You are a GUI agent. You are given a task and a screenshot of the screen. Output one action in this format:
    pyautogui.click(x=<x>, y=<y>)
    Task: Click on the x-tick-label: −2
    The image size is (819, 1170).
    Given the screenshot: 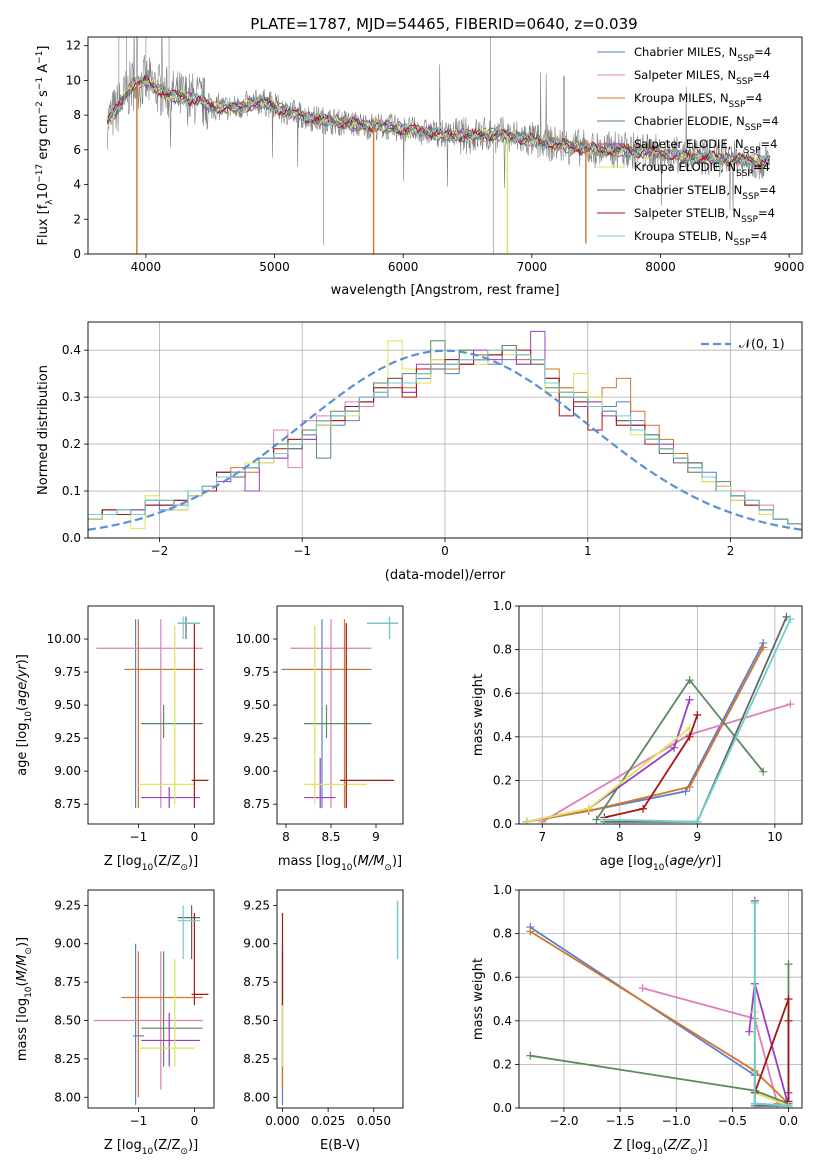 What is the action you would take?
    pyautogui.click(x=160, y=551)
    